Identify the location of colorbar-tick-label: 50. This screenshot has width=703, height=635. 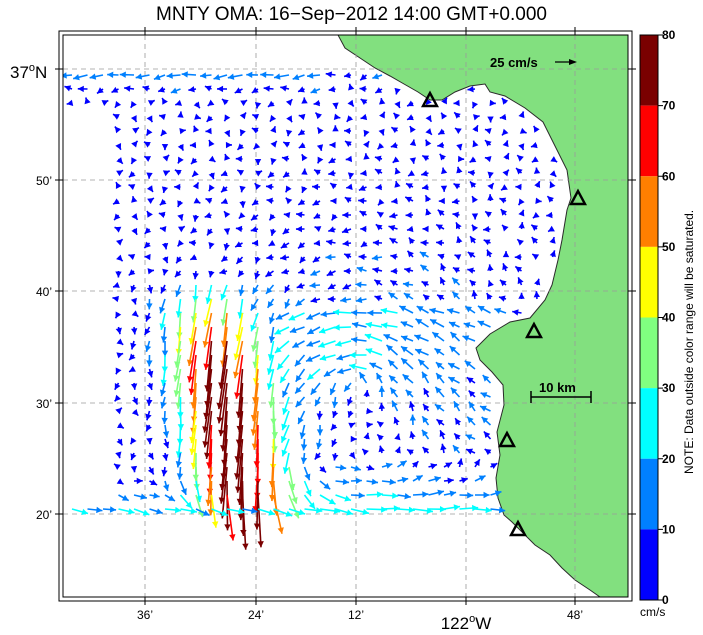
(669, 247).